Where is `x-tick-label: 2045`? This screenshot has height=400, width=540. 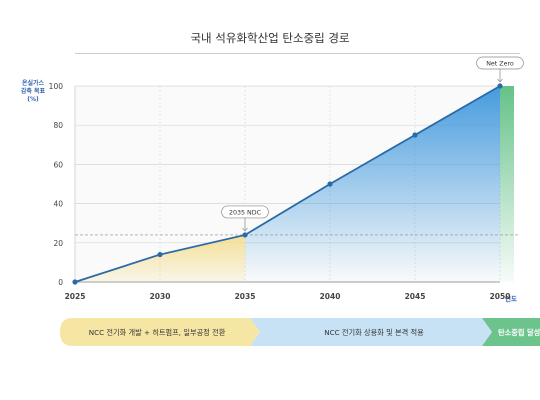 x-tick-label: 2045 is located at coordinates (415, 296).